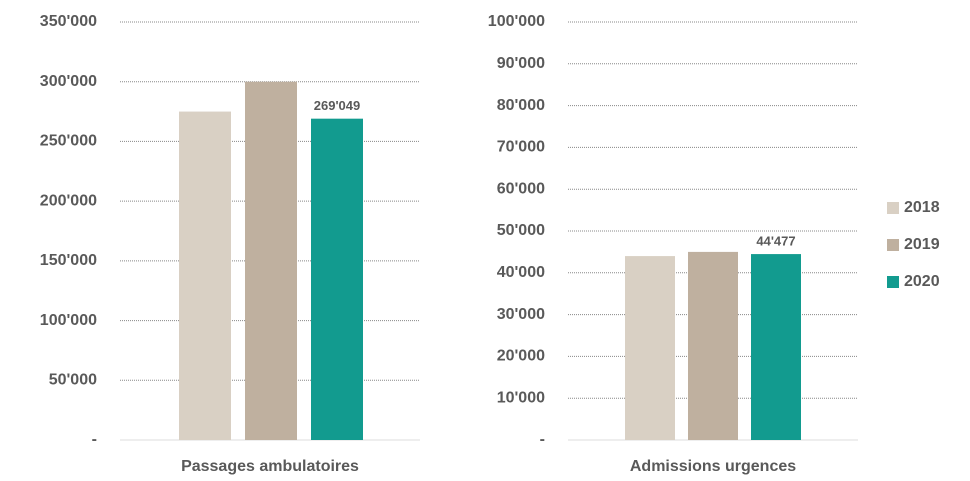  Describe the element at coordinates (521, 397) in the screenshot. I see `y-tick-label: 10'000` at that location.